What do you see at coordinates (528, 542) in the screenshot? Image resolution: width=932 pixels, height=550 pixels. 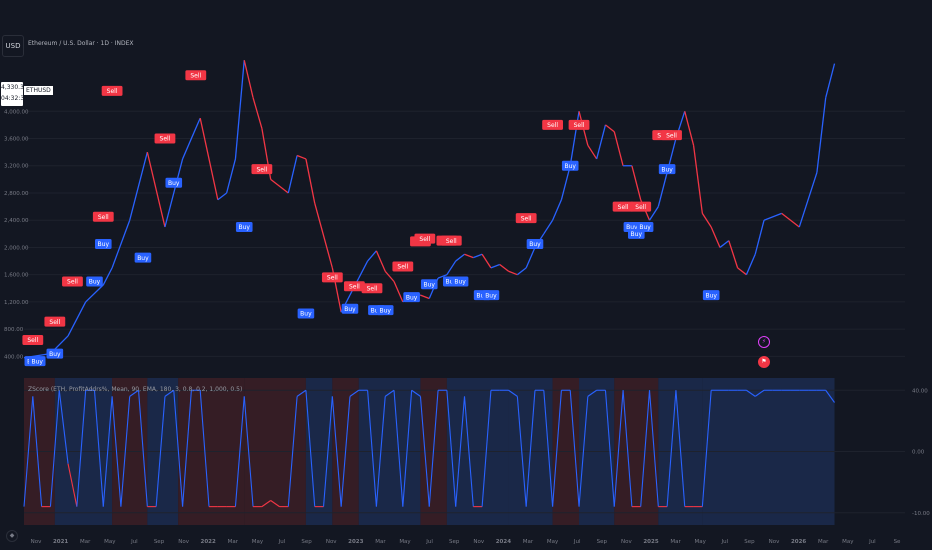 I see `x-tick-label: Mar` at bounding box center [528, 542].